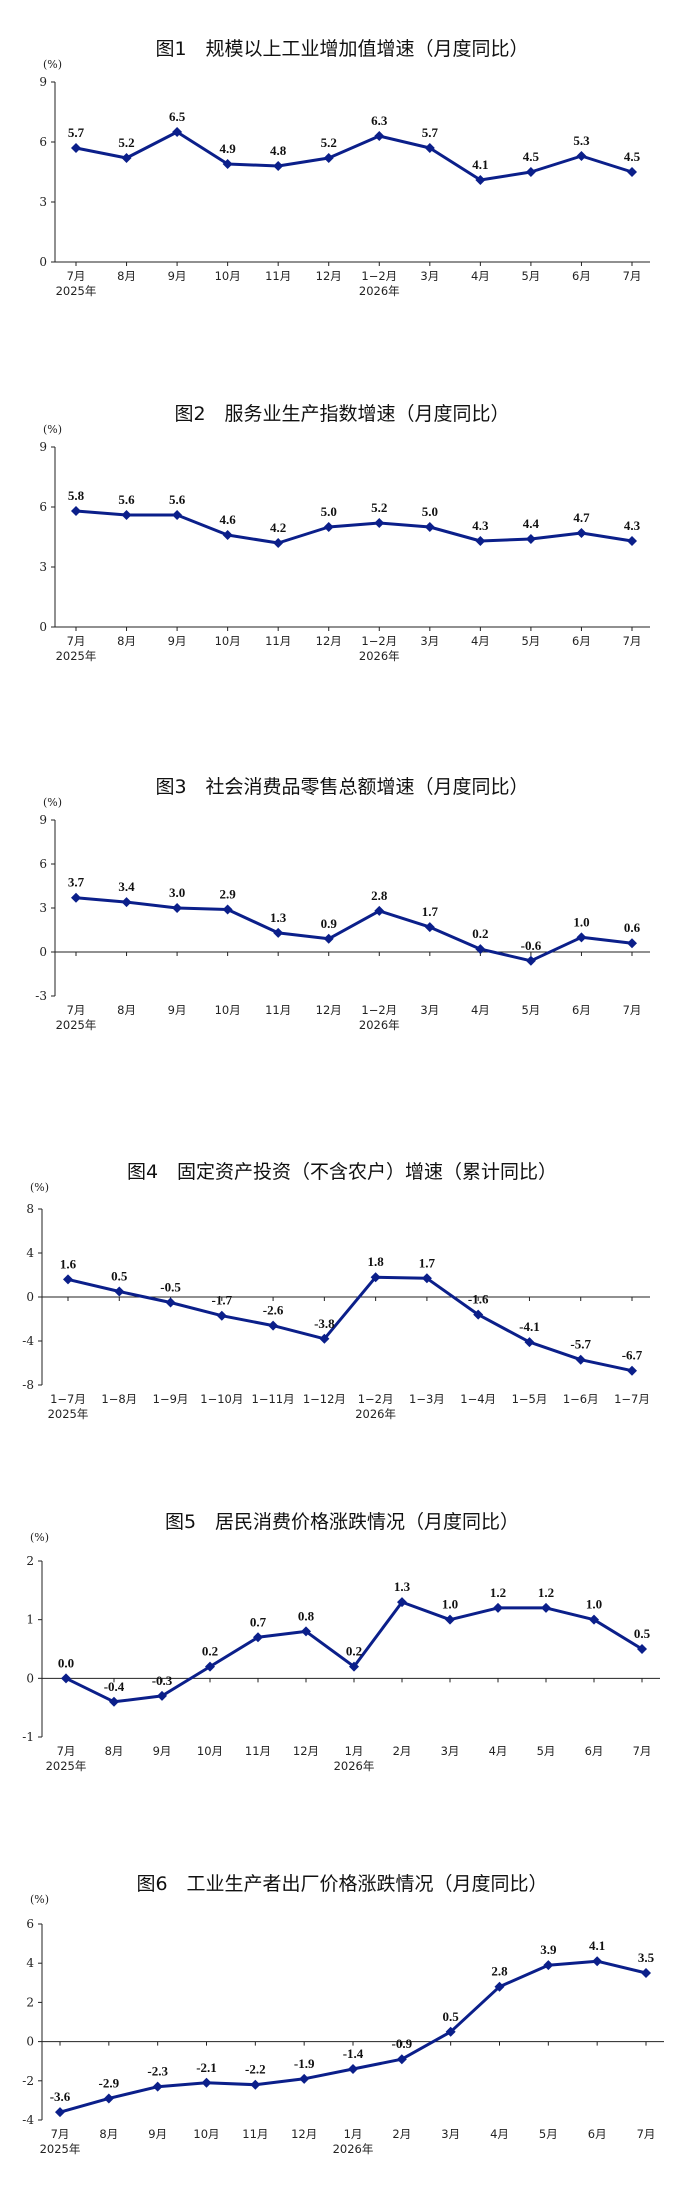 This screenshot has height=2192, width=685. I want to click on data-label: 0.7, so click(258, 1621).